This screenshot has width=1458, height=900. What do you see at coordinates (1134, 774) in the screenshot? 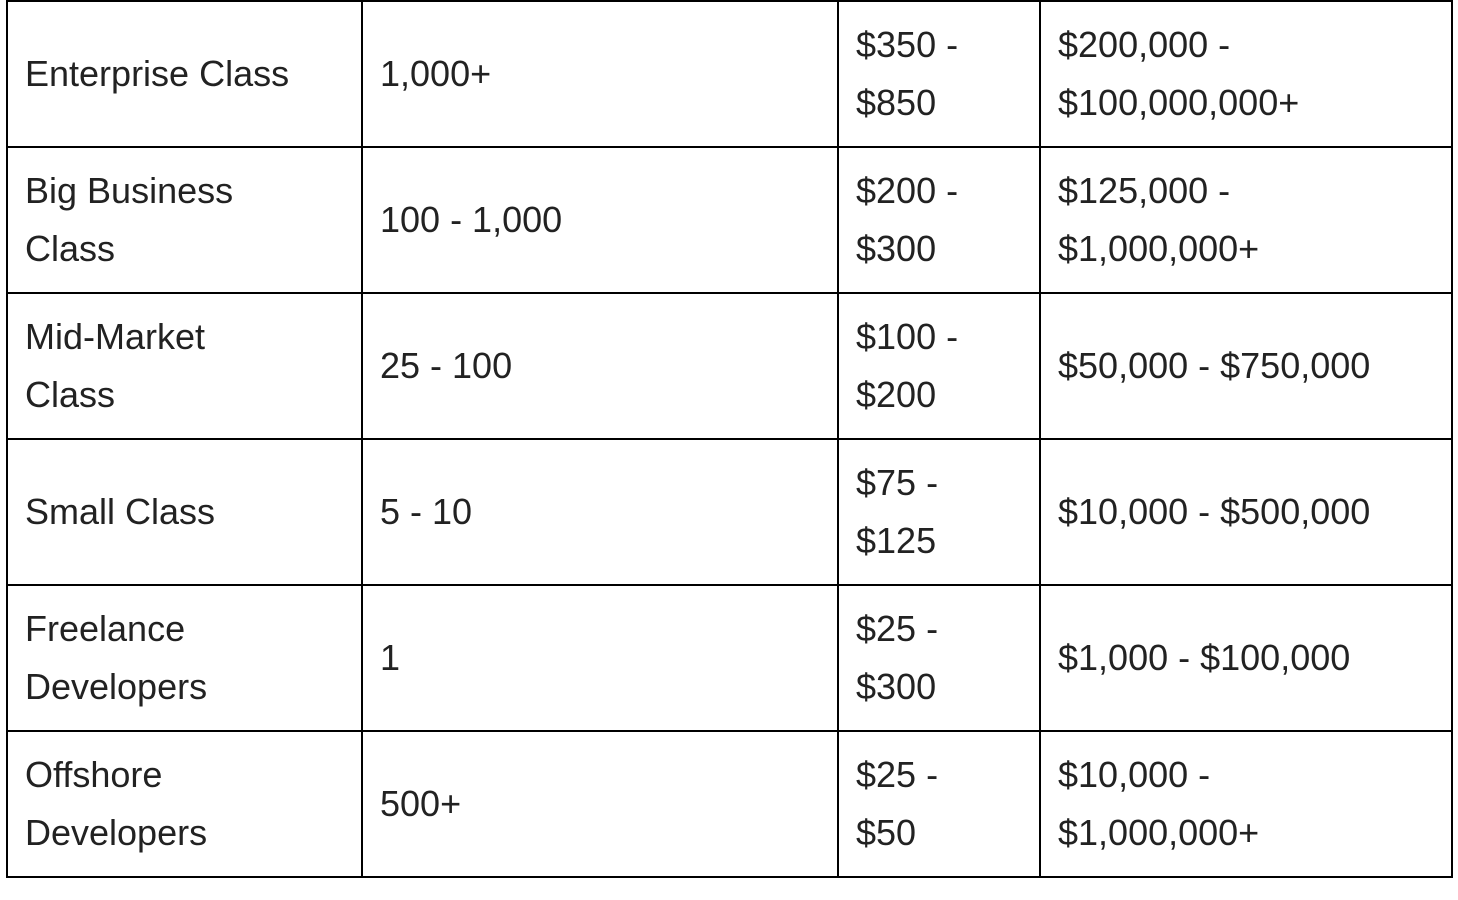
I see `cell-text-line: $10,000 -` at bounding box center [1134, 774].